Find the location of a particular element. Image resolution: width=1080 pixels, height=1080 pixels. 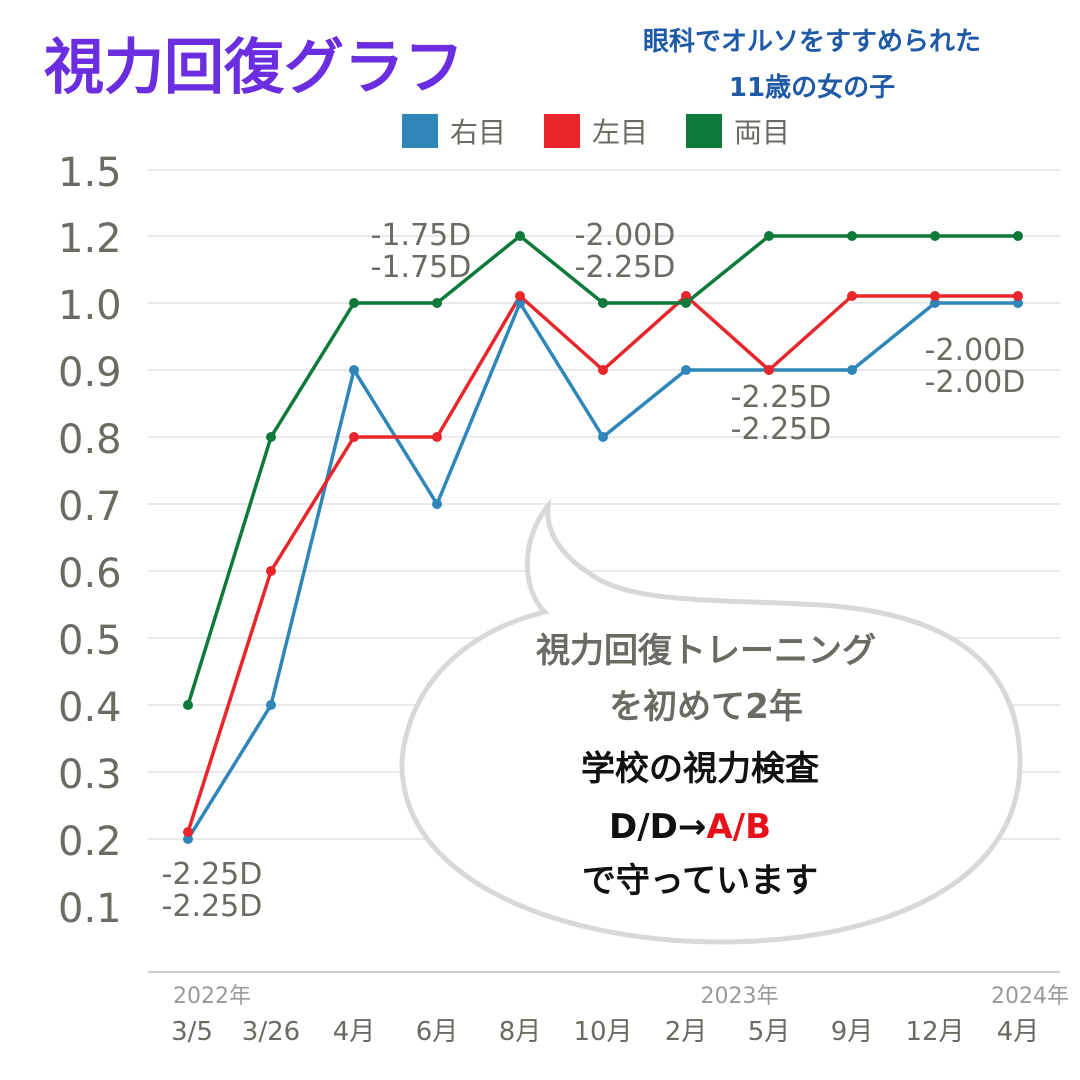

x-tick-label: 12月 is located at coordinates (934, 1032).